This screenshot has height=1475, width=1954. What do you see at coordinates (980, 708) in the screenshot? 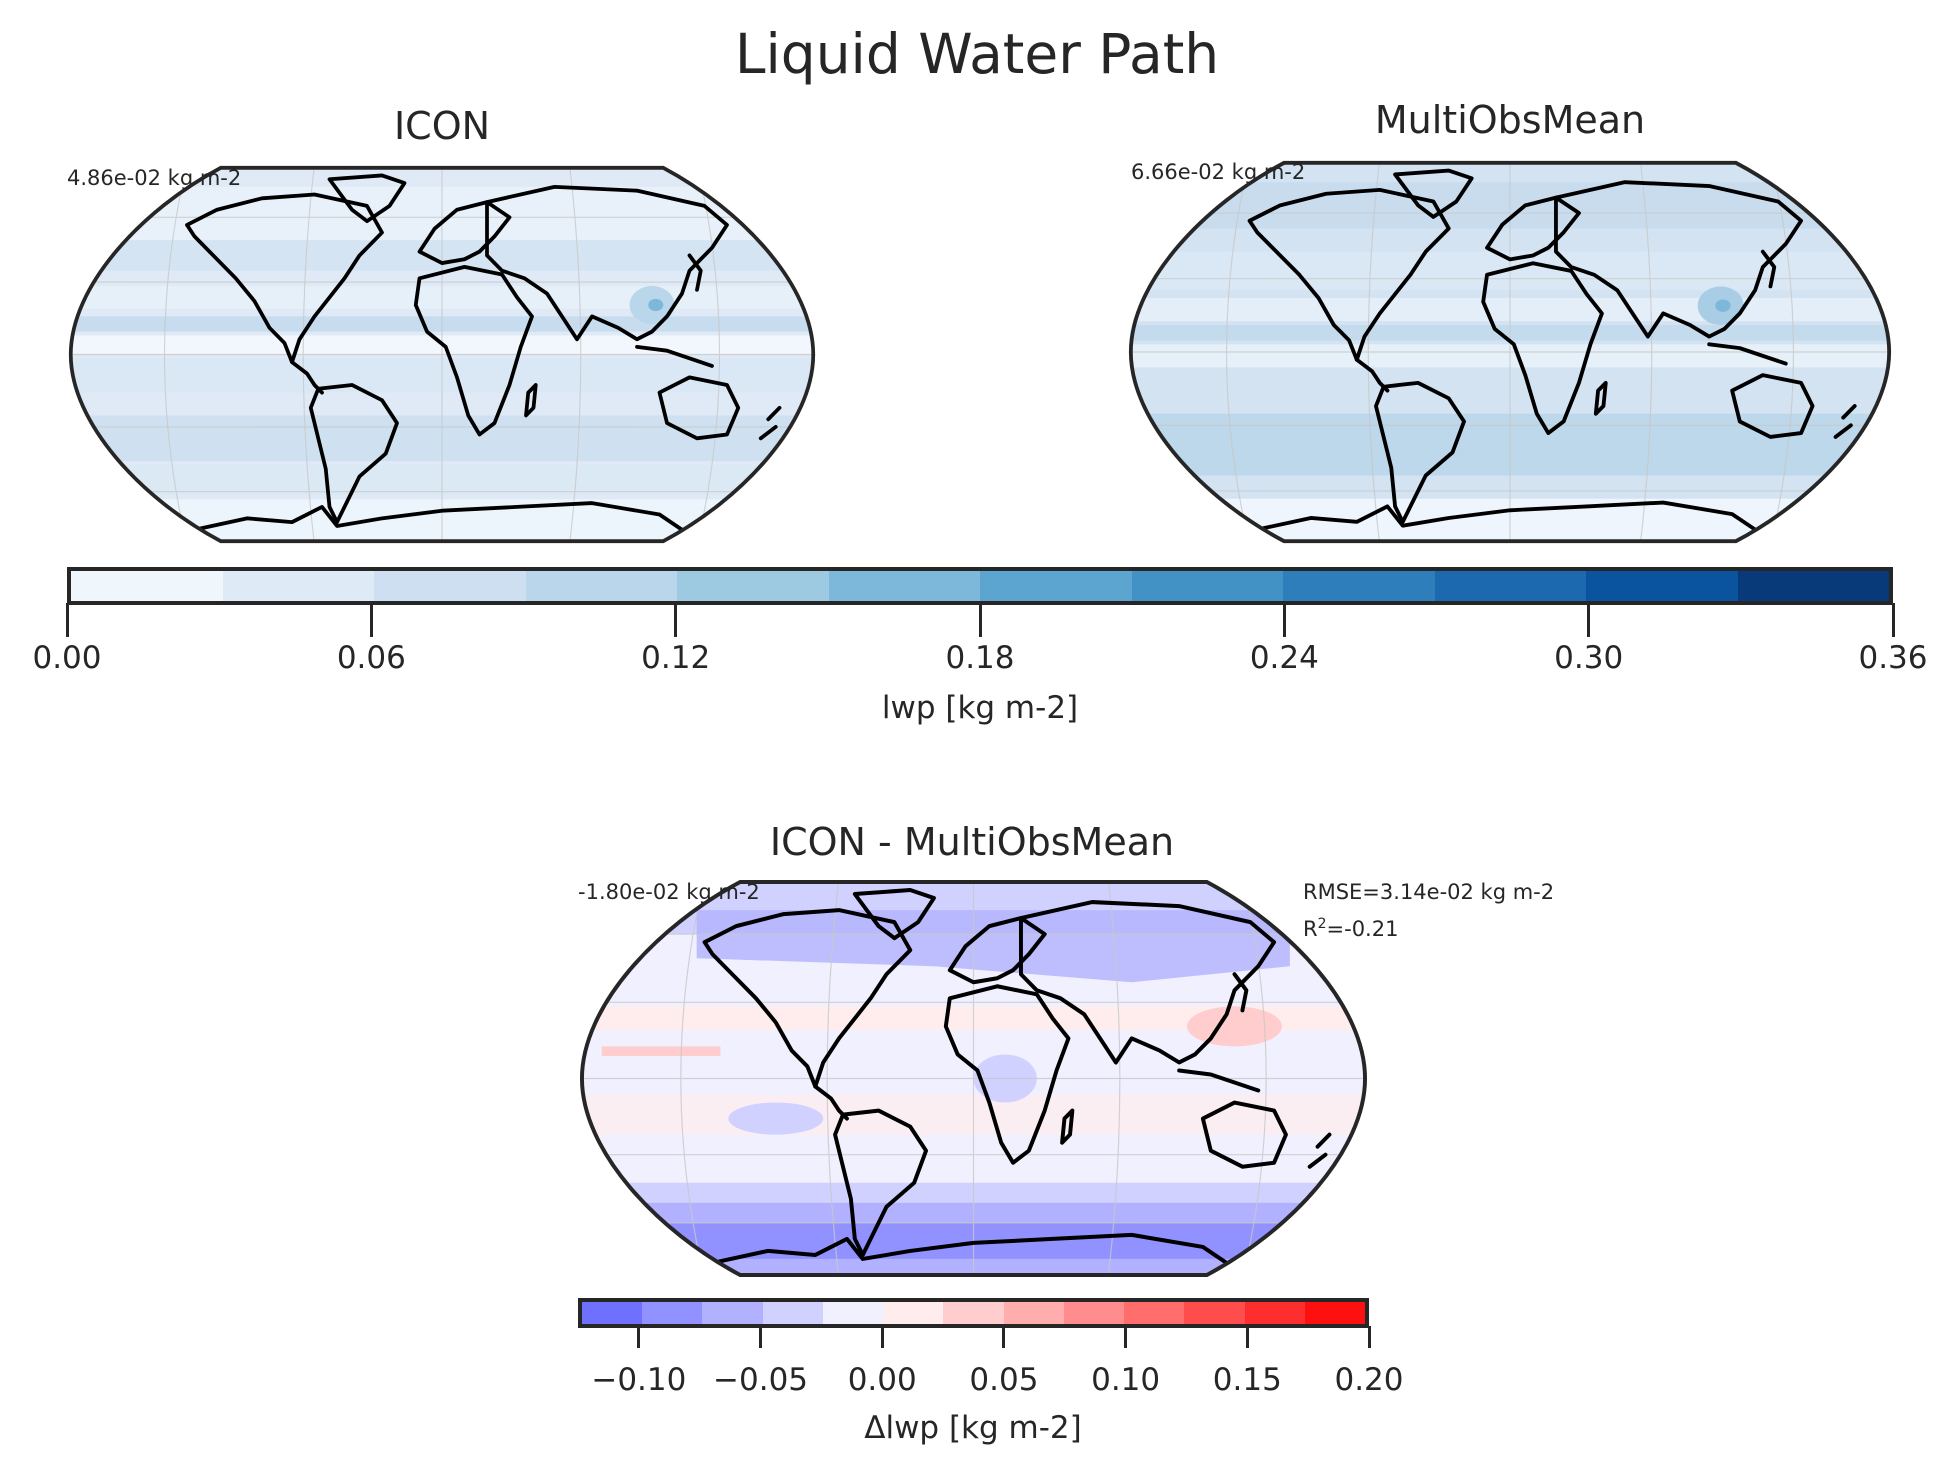
I see `colorbar-lwp-label: lwp [kg m-2]` at bounding box center [980, 708].